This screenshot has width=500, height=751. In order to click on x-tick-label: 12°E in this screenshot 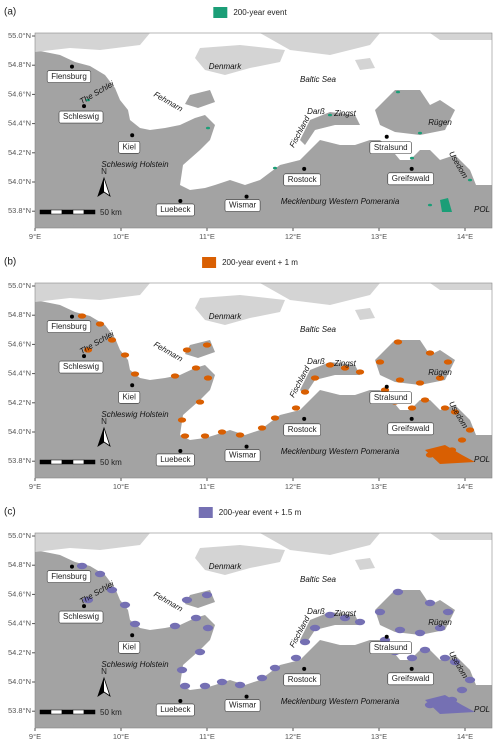, I will do `click(293, 486)`.